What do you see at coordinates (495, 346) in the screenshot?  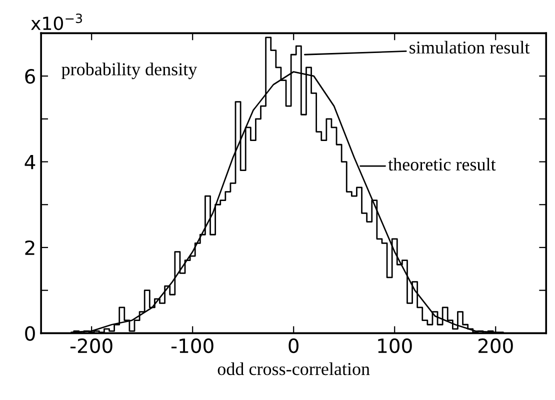 I see `x-tick-label: 200` at bounding box center [495, 346].